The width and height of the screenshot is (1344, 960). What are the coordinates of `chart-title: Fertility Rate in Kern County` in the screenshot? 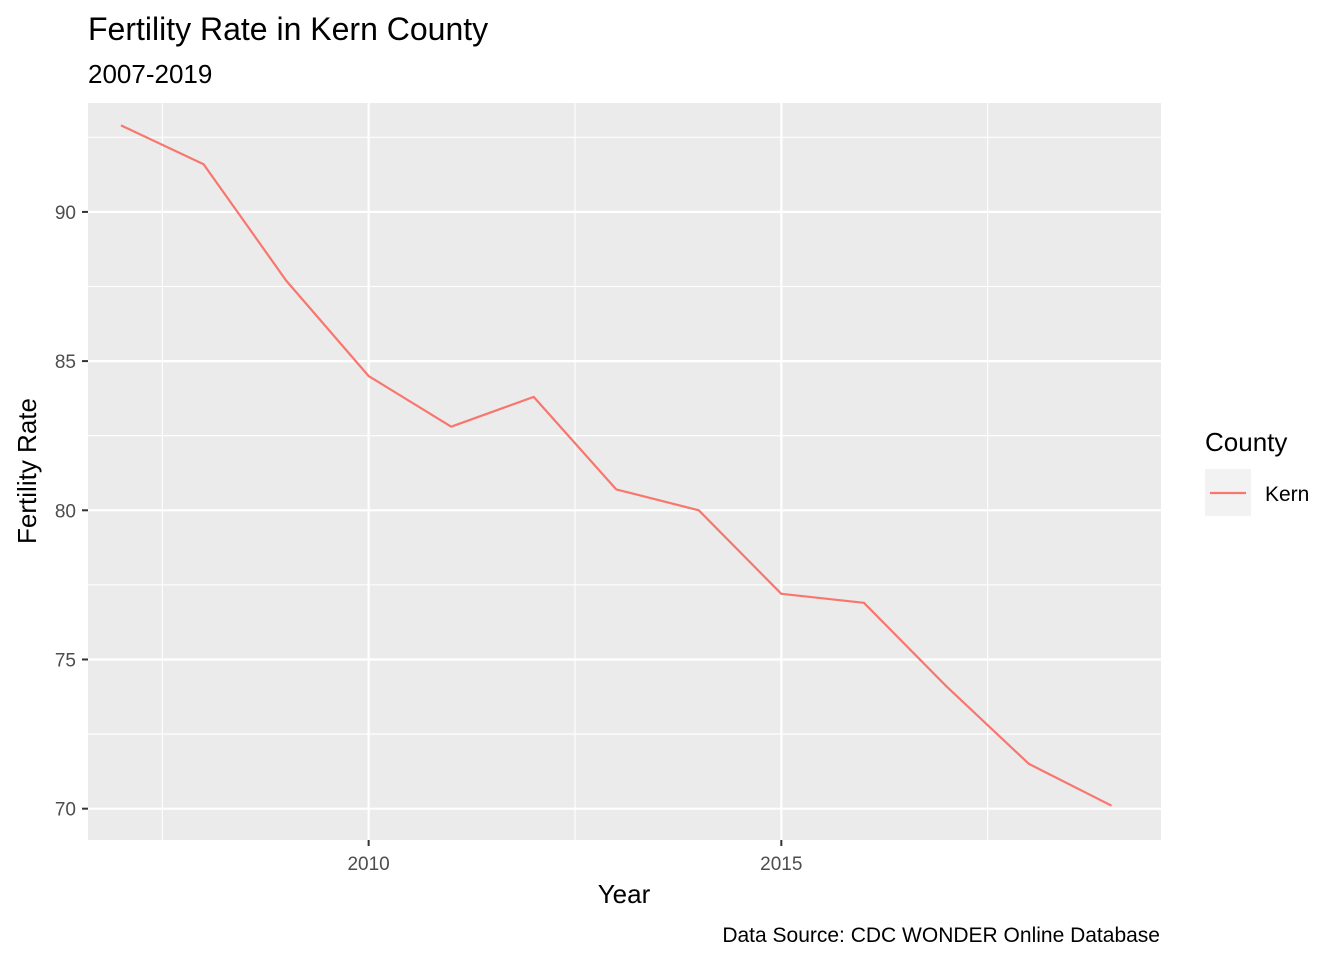 It's located at (288, 29).